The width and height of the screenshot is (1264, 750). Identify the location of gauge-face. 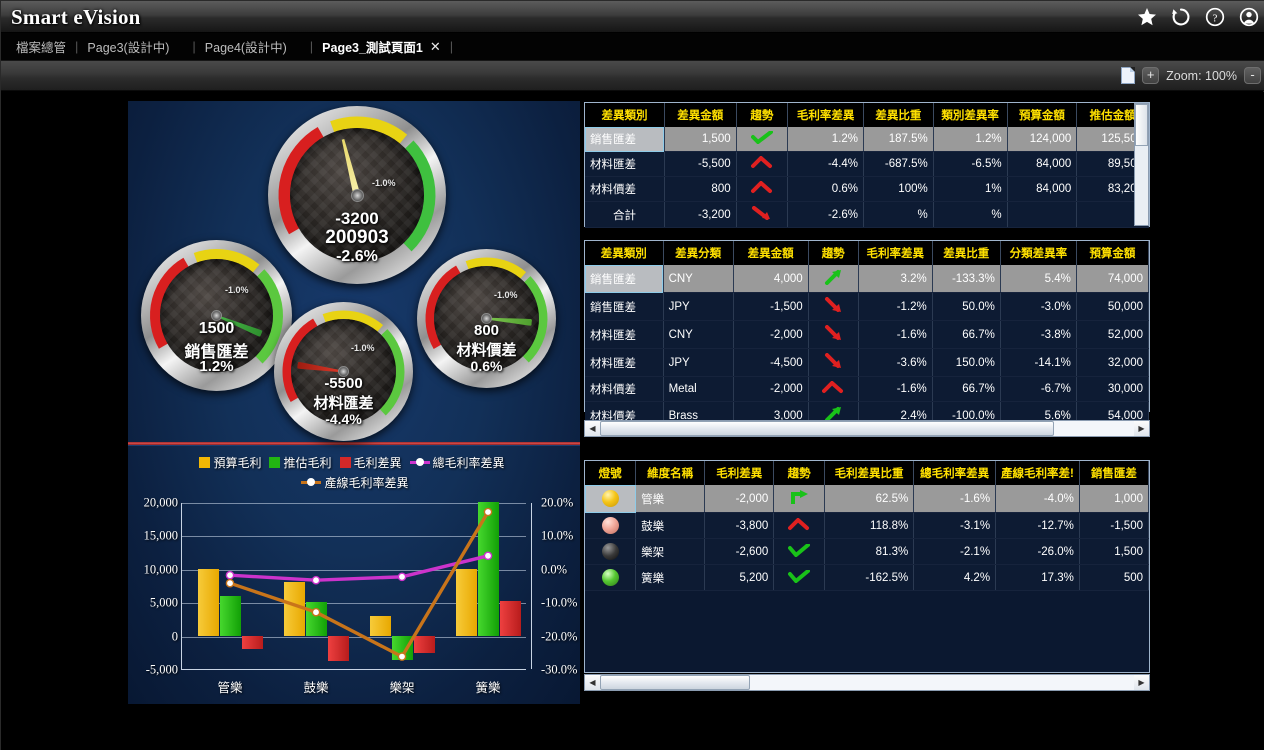
(216, 315).